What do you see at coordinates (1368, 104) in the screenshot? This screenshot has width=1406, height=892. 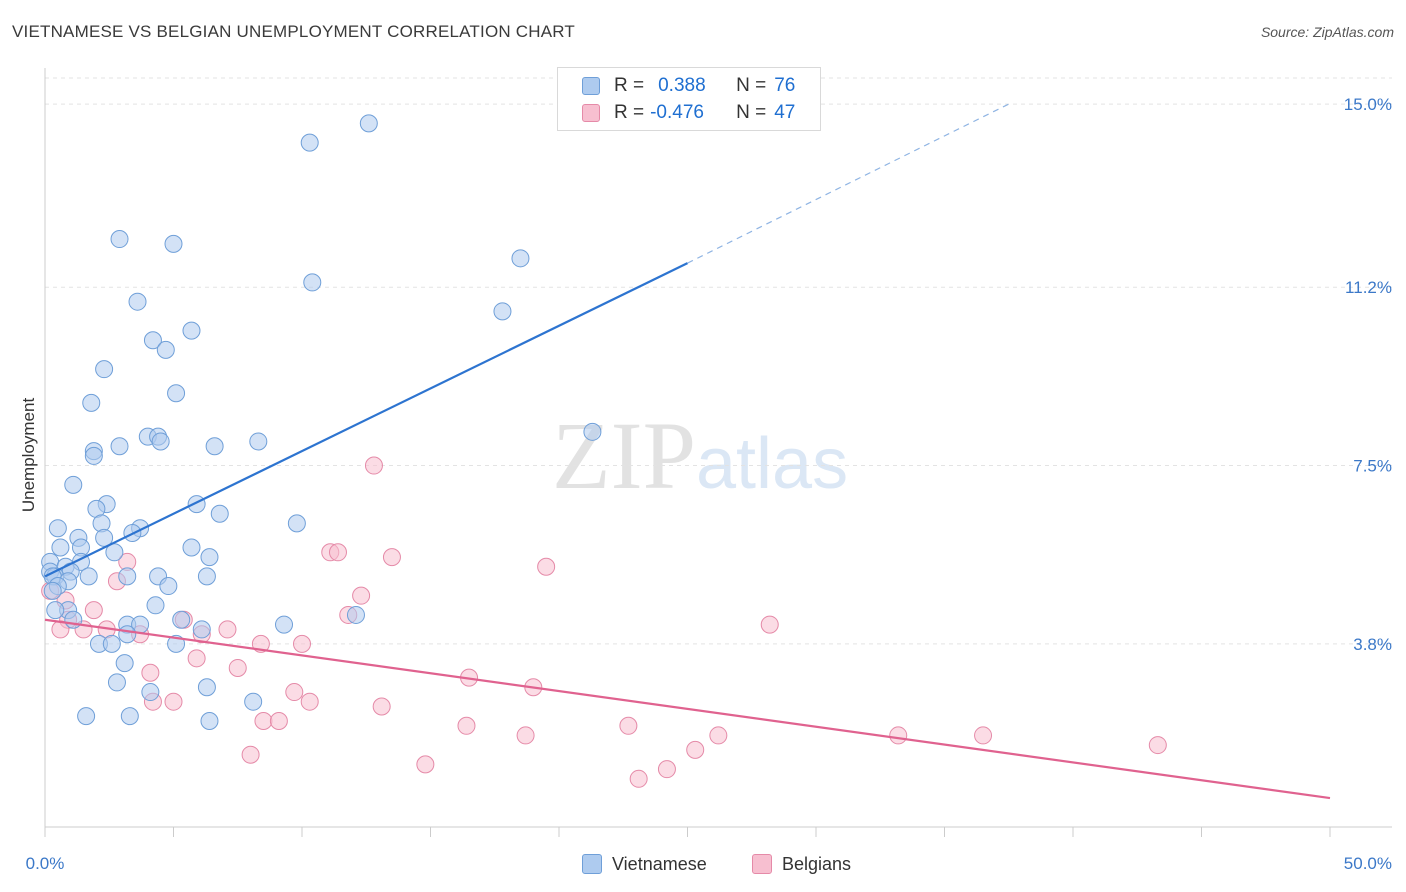 I see `y-tick-label: 15.0%` at bounding box center [1368, 104].